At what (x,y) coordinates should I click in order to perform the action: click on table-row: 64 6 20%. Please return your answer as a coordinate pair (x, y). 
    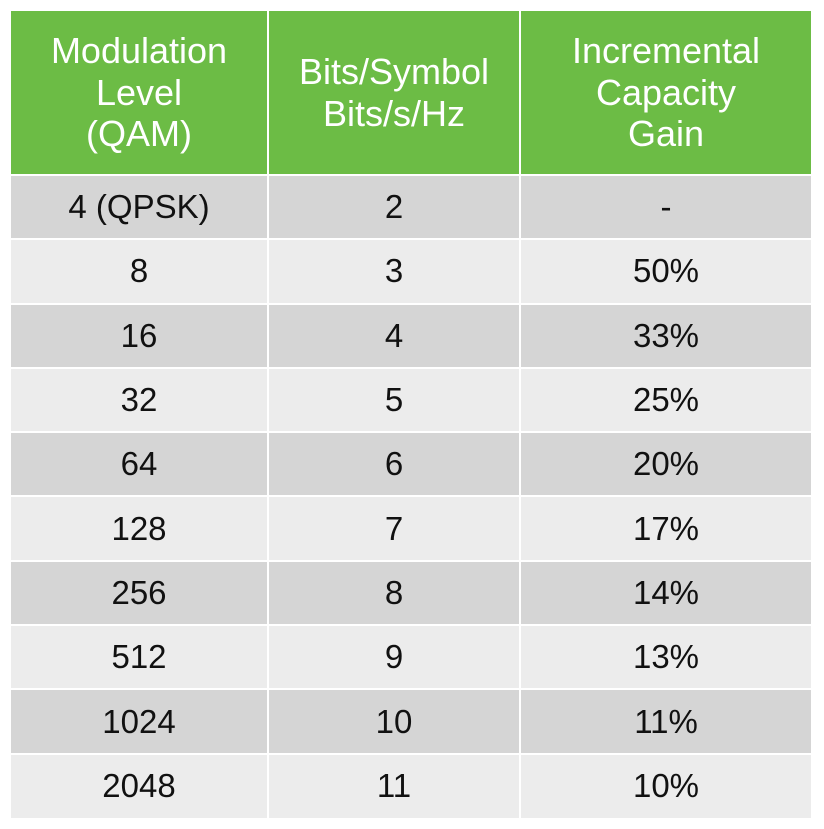
    Looking at the image, I should click on (411, 464).